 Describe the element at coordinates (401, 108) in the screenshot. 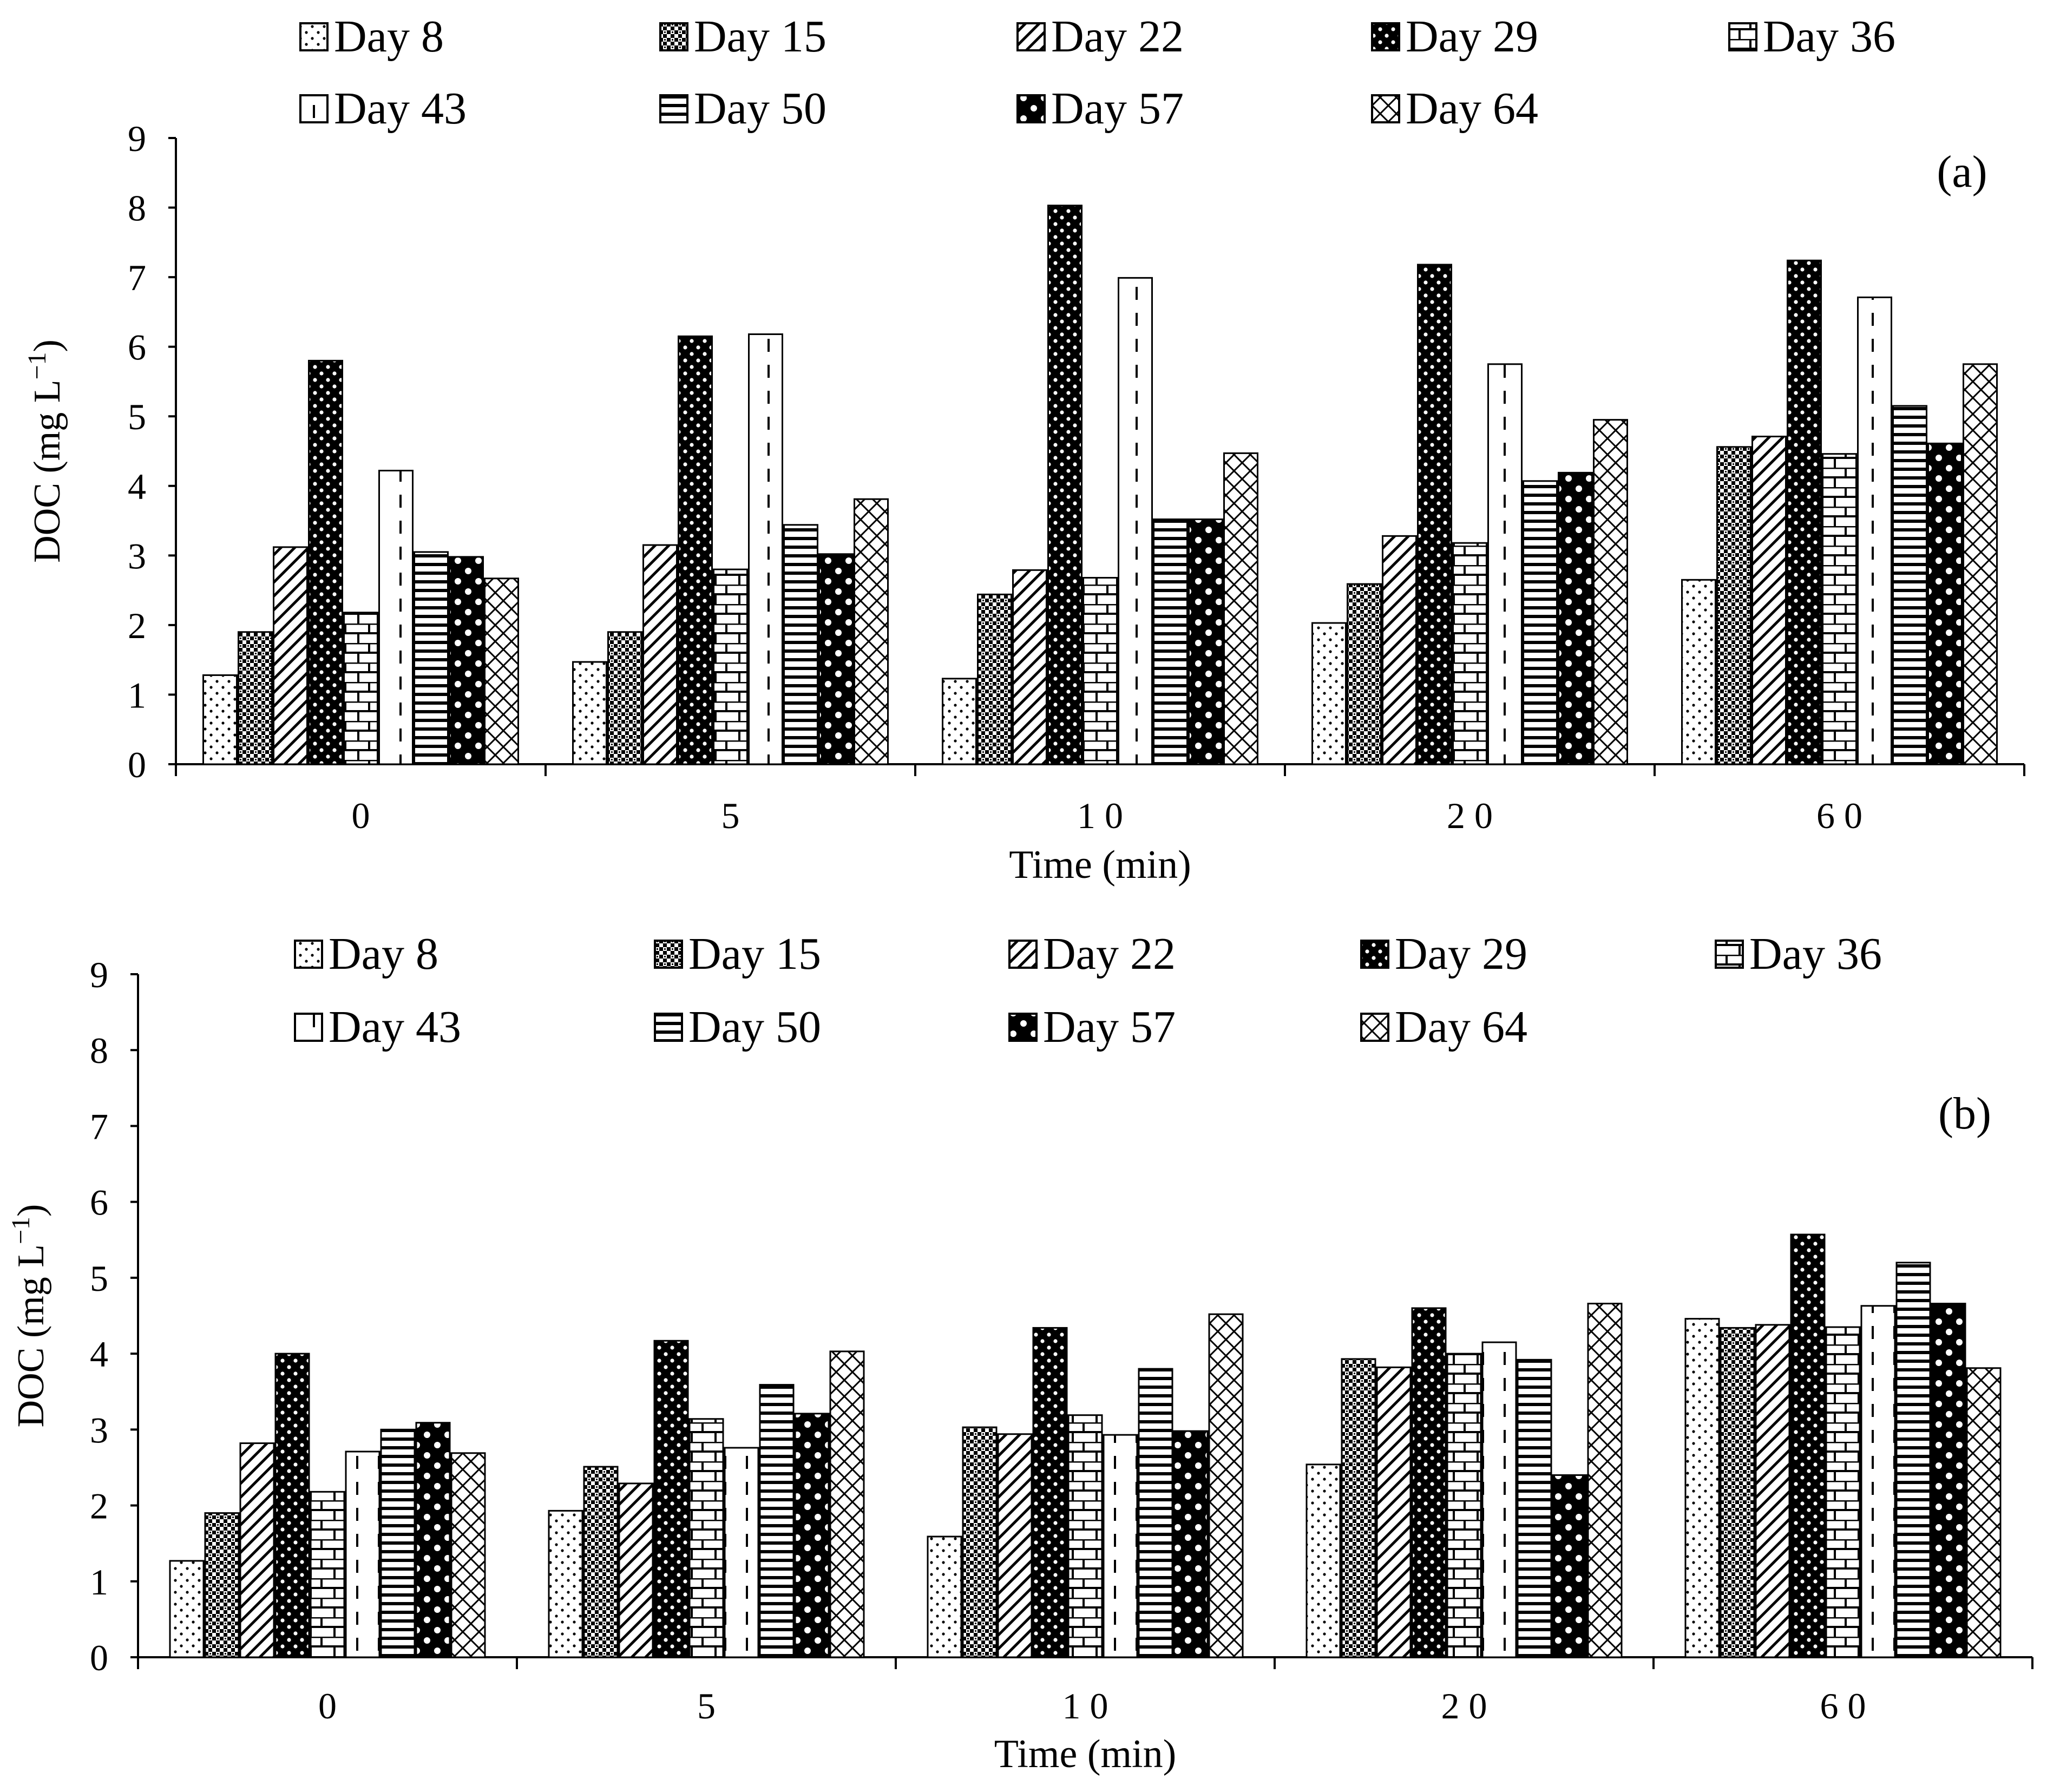

I see `legend-label-a-5: Day 43` at that location.